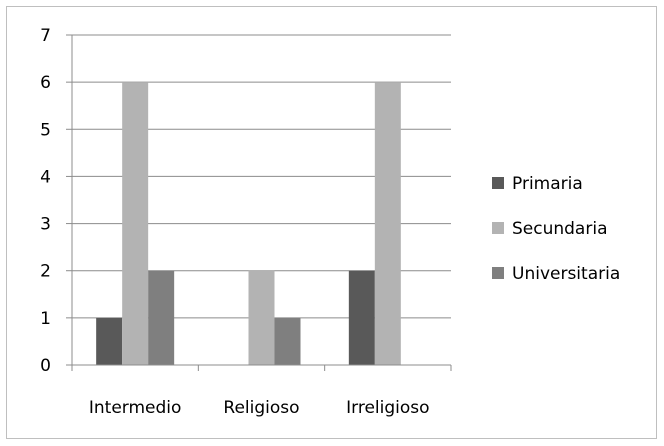 The height and width of the screenshot is (446, 664). Describe the element at coordinates (559, 229) in the screenshot. I see `legend-label: Secundaria` at that location.